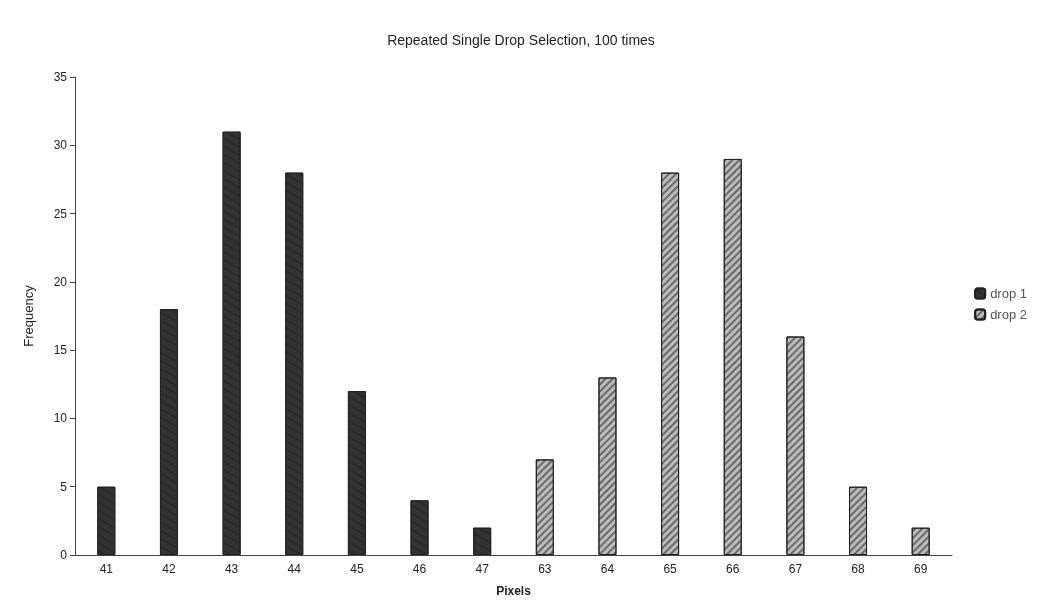 The height and width of the screenshot is (608, 1042). What do you see at coordinates (795, 569) in the screenshot?
I see `x-tick-label: 67` at bounding box center [795, 569].